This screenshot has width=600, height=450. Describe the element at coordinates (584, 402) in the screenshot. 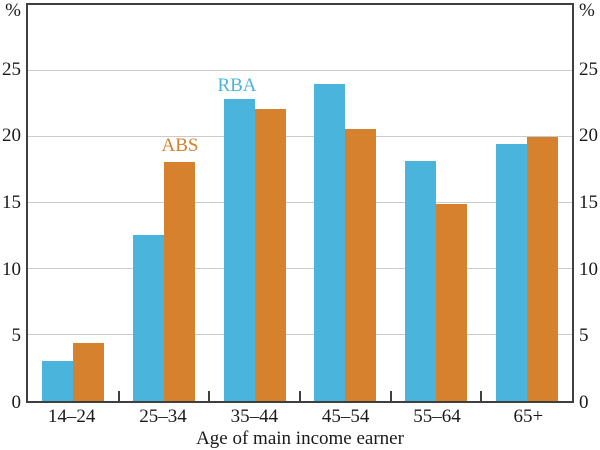

I see `y-tick-label-right-0: 0` at that location.